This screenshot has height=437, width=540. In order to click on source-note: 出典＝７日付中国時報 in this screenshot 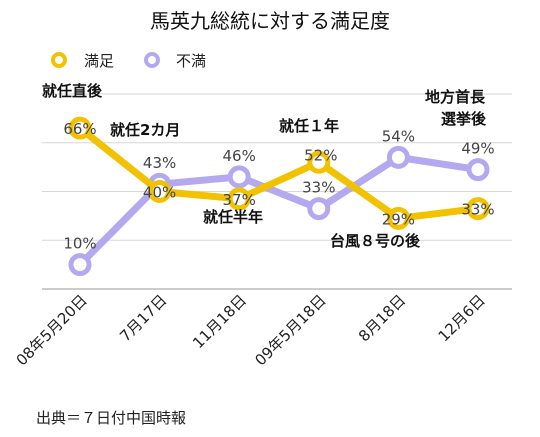, I will do `click(111, 418)`.